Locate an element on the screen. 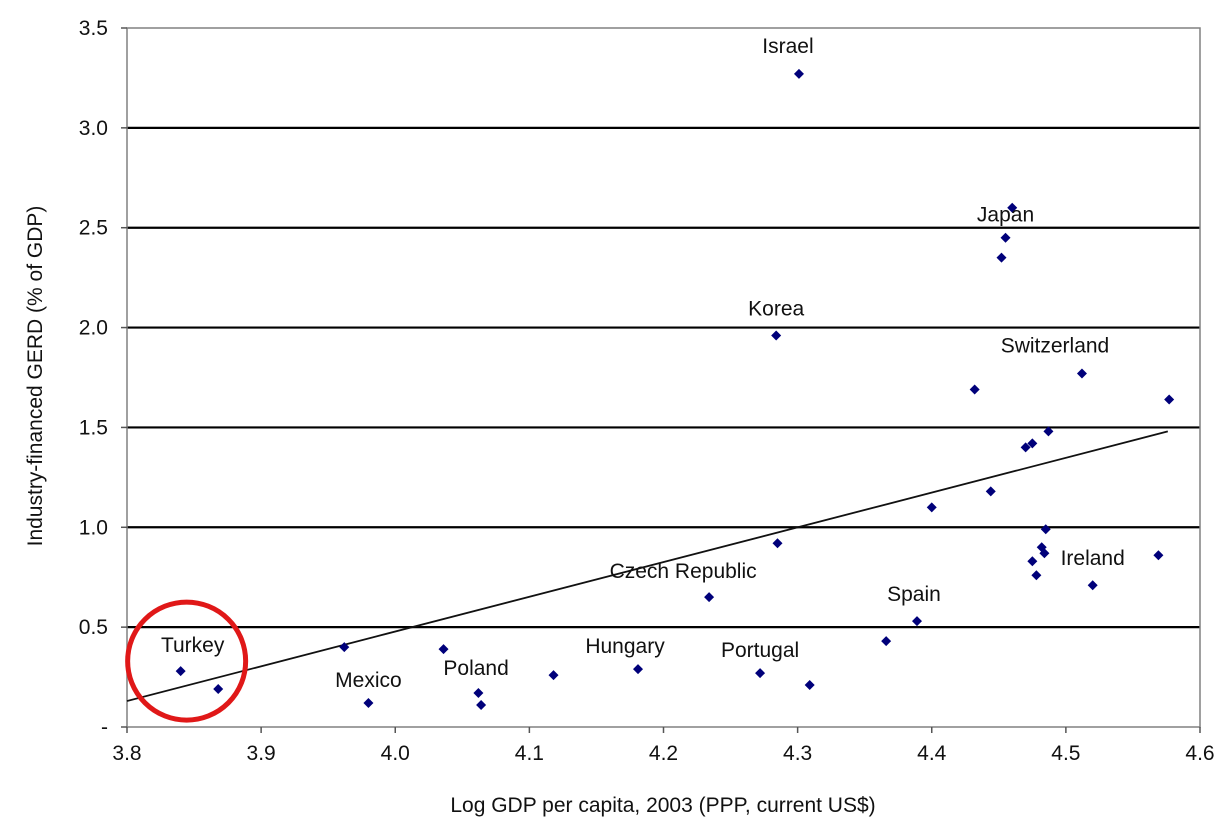  point-spain is located at coordinates (916, 621).